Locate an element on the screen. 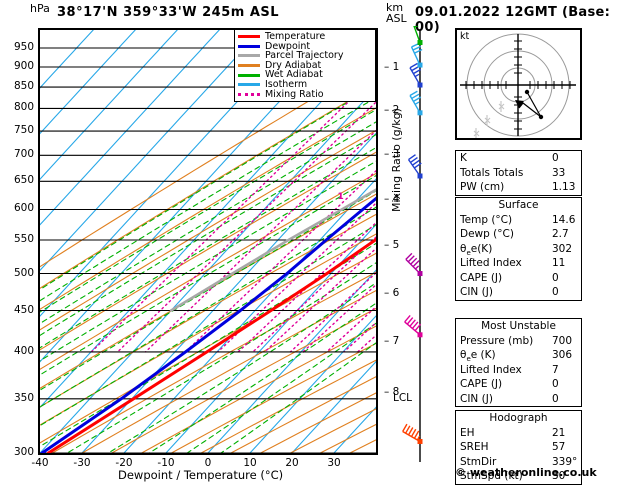 The image size is (629, 486). table-row: θee(K) 302 is located at coordinates (518, 249).